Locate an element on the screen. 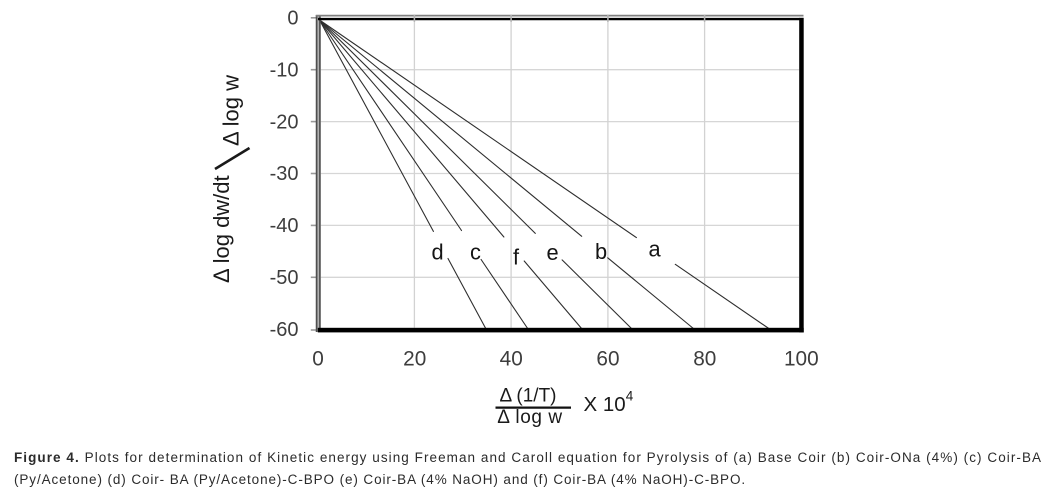  svg-text: b is located at coordinates (601, 251).